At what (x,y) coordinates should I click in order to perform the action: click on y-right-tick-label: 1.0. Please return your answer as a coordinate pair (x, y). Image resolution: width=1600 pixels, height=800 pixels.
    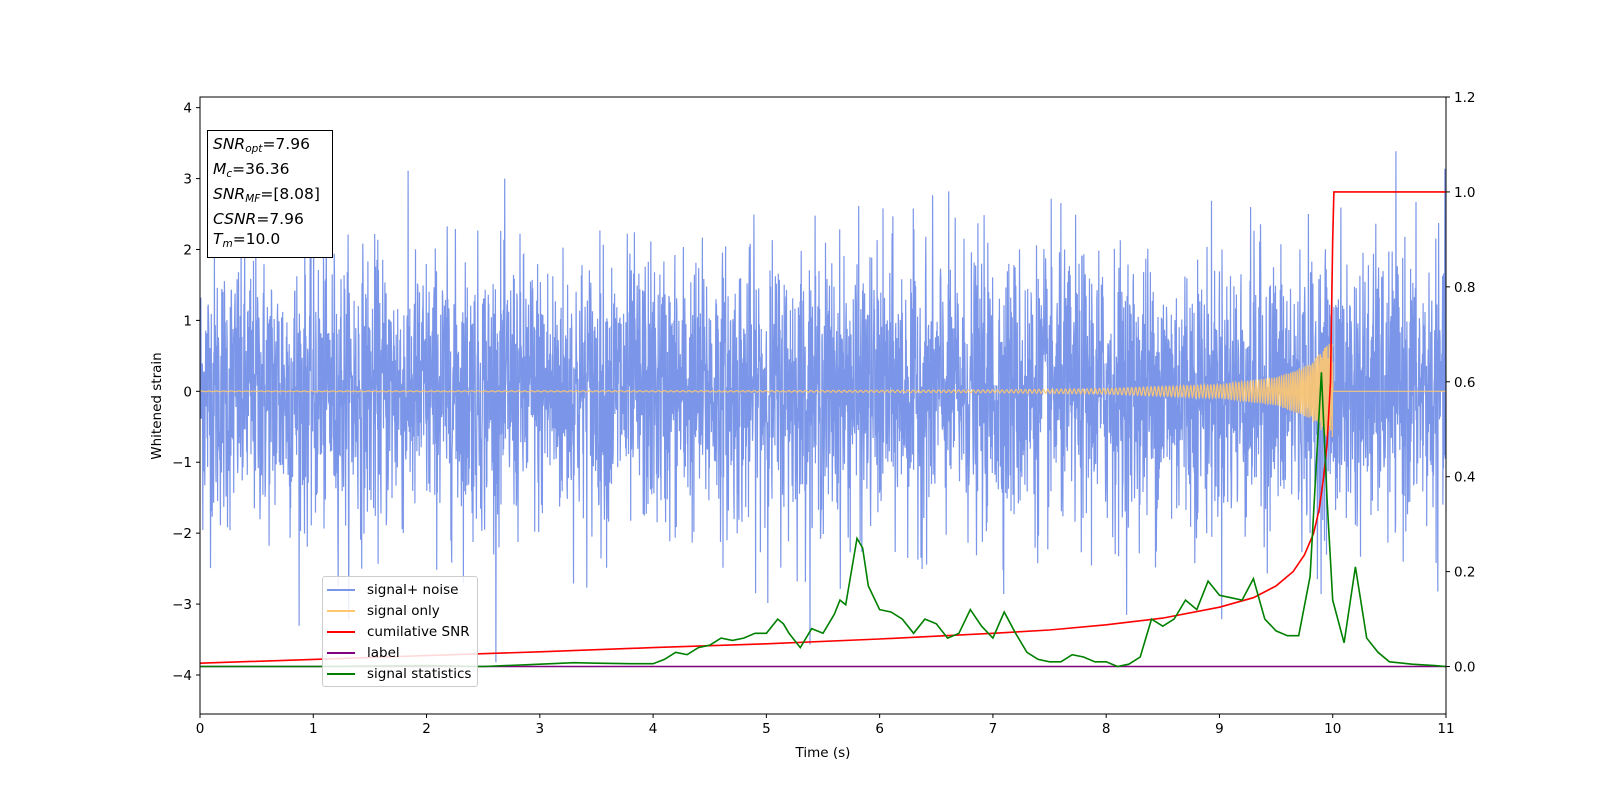
    Looking at the image, I should click on (1464, 193).